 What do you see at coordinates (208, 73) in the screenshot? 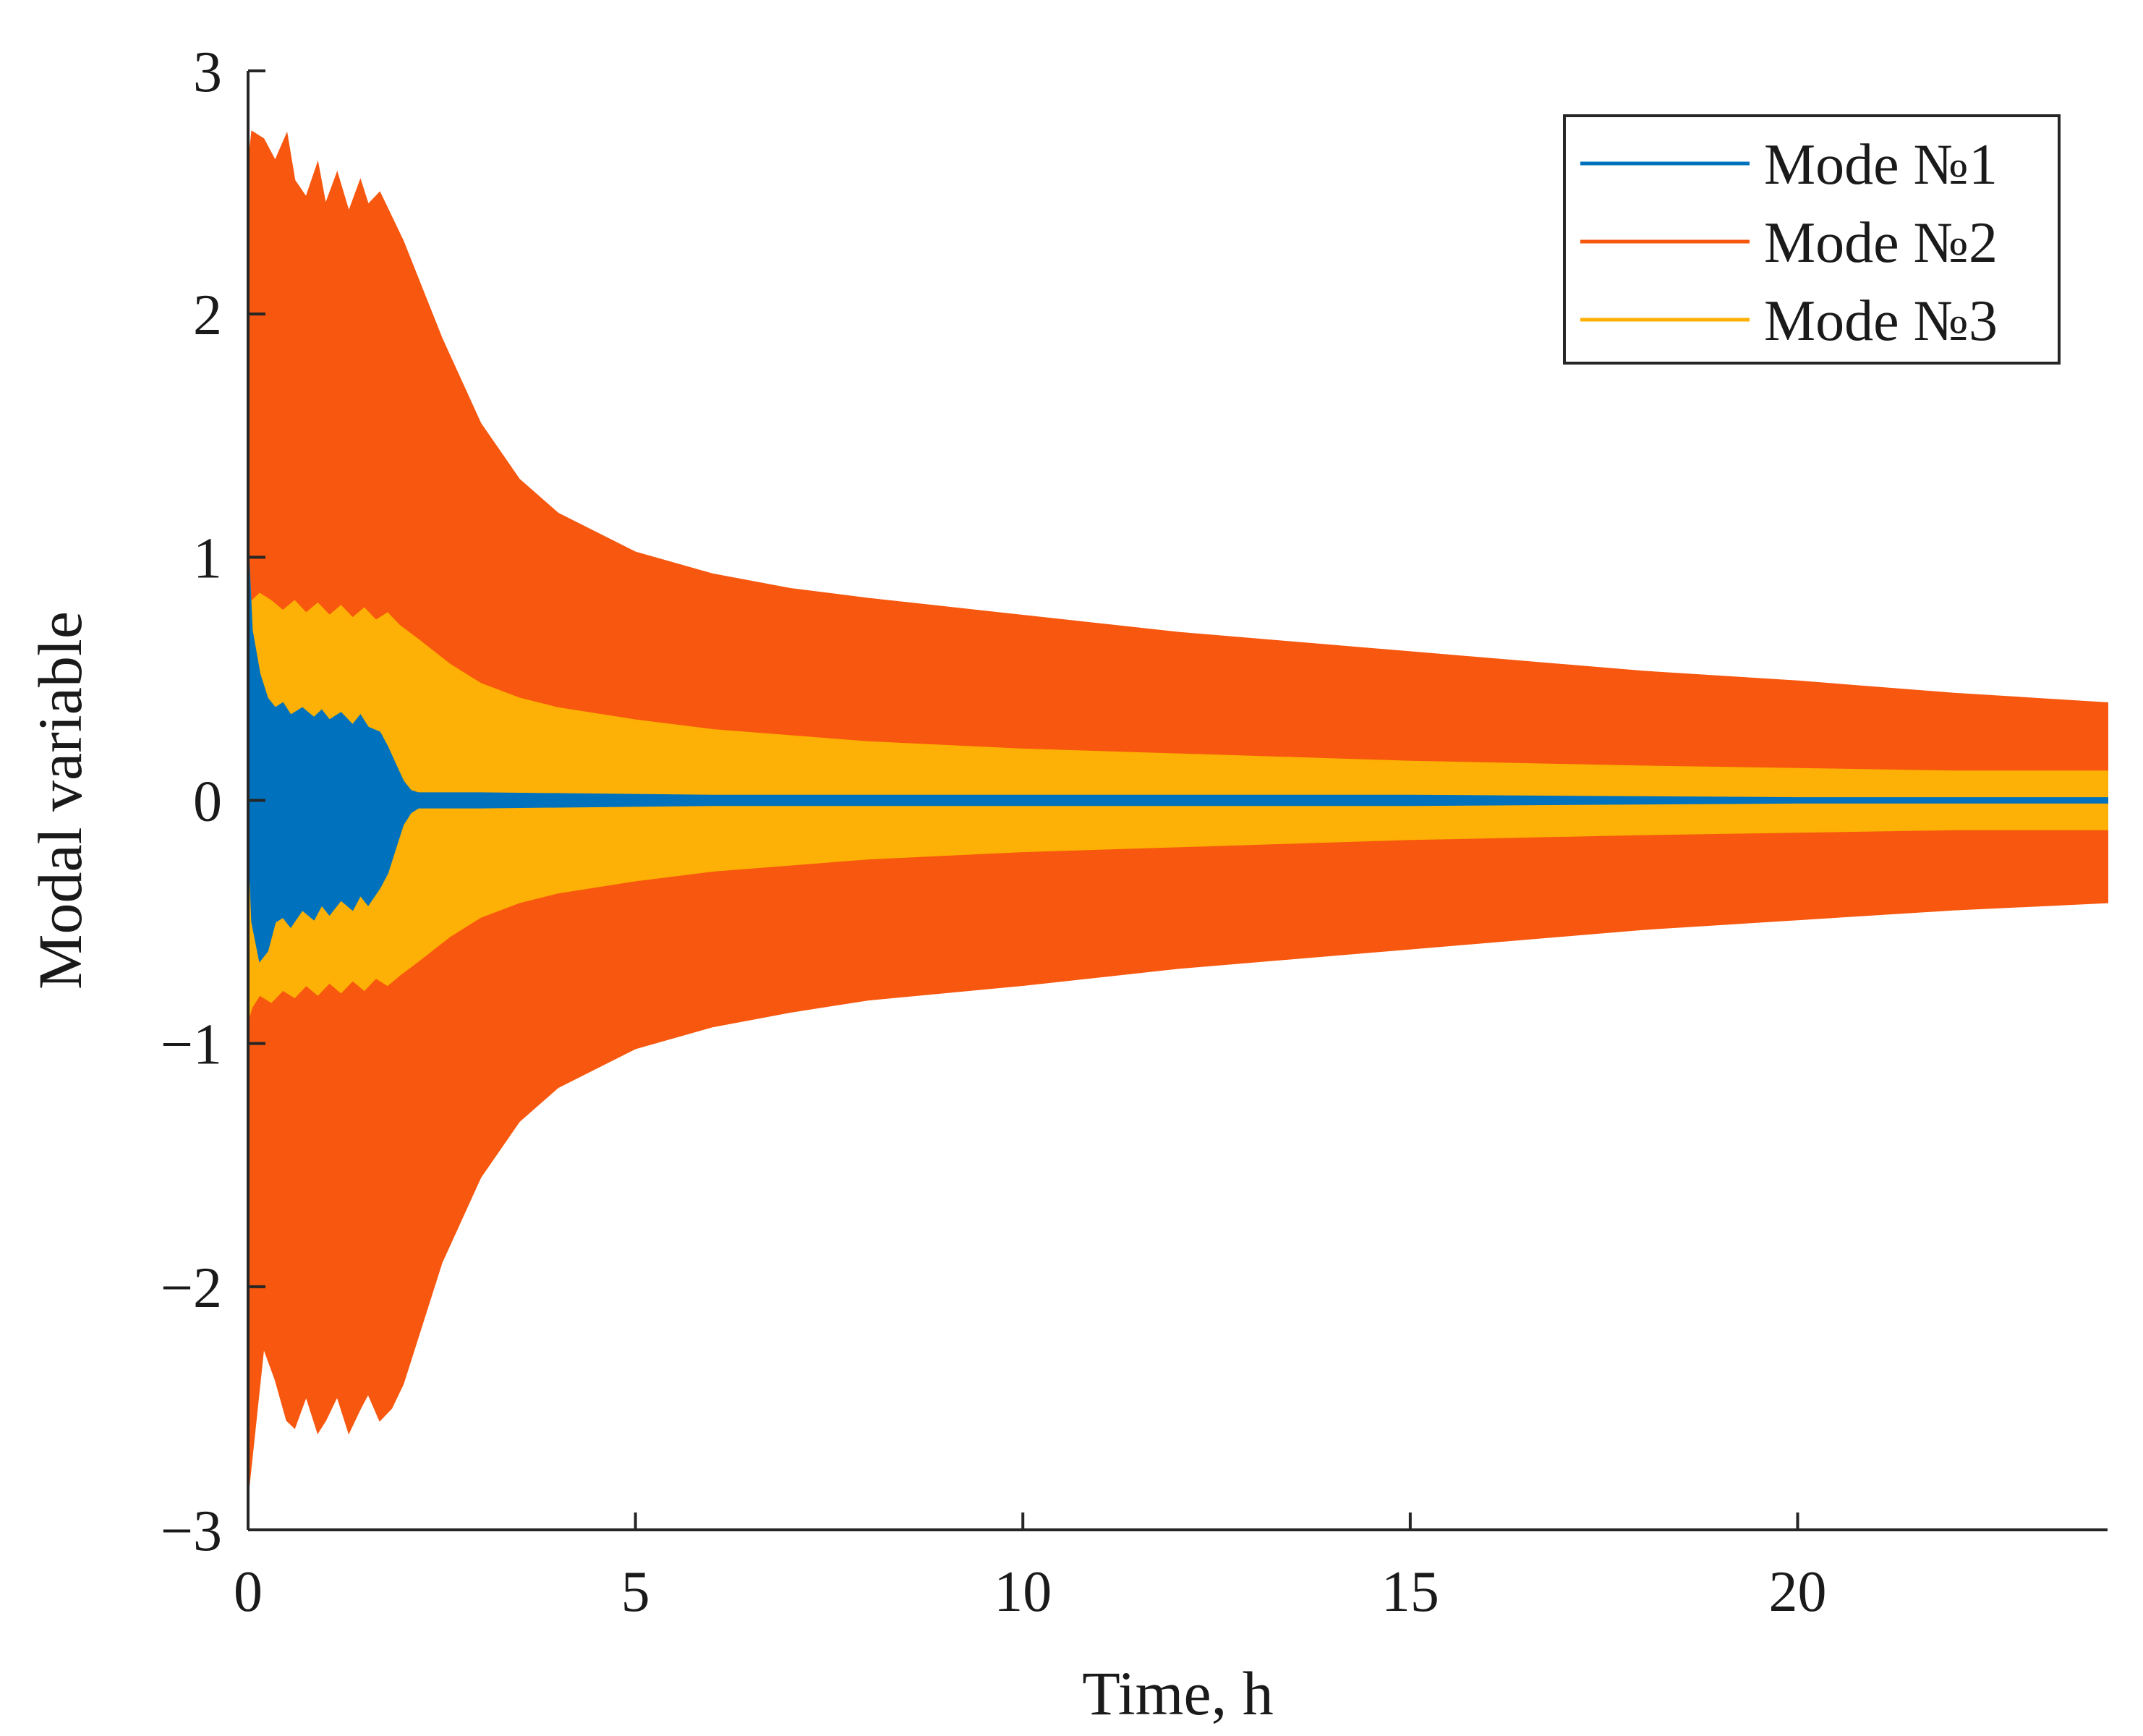
I see `y-tick-label: 3` at bounding box center [208, 73].